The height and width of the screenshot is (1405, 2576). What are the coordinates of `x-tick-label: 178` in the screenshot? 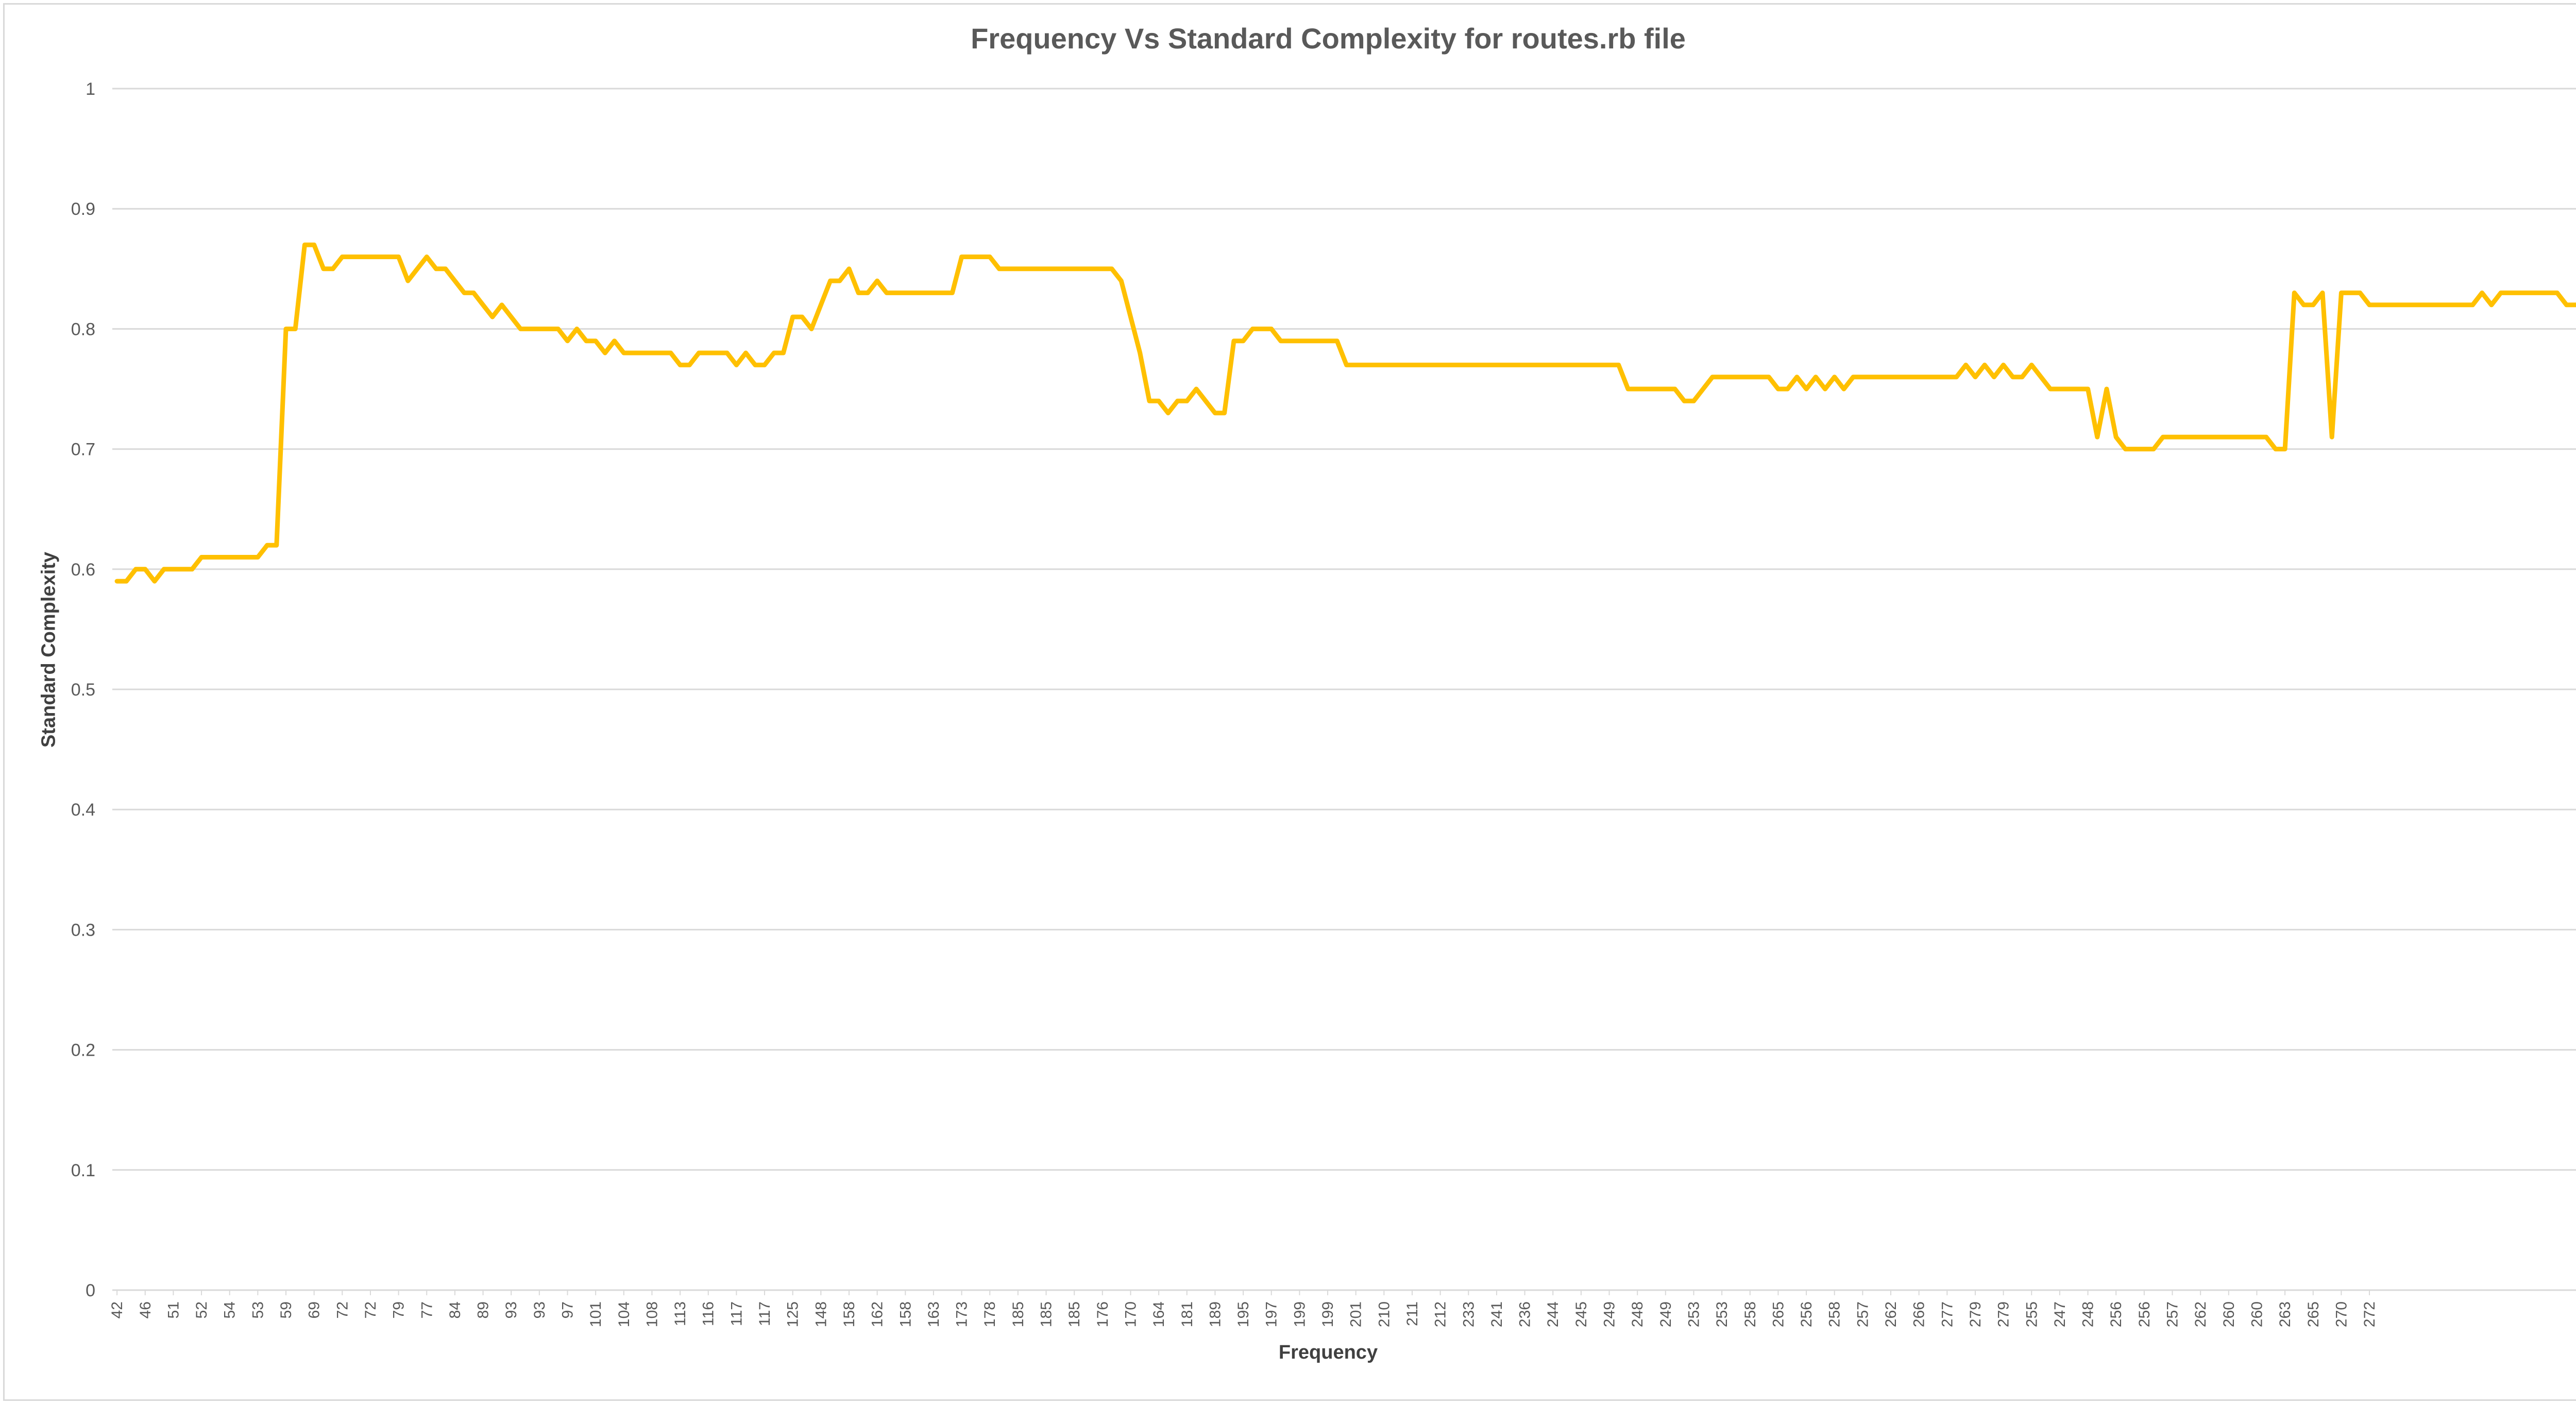 It's located at (989, 1314).